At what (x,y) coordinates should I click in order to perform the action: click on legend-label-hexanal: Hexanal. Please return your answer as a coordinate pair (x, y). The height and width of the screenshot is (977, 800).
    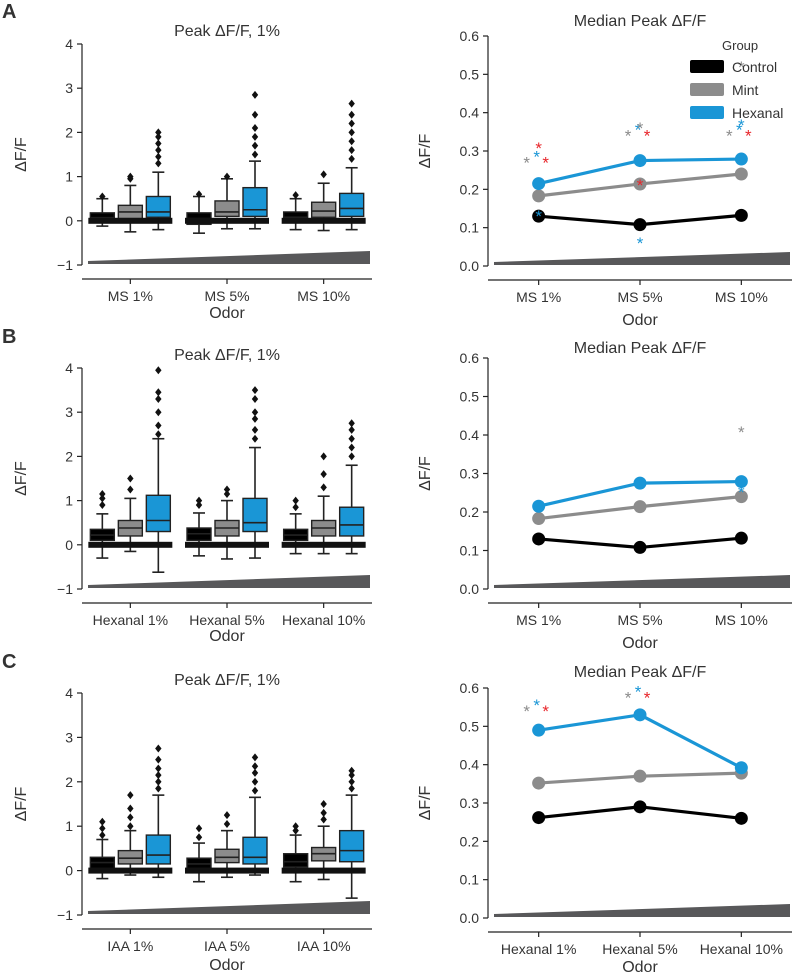
    Looking at the image, I should click on (757, 113).